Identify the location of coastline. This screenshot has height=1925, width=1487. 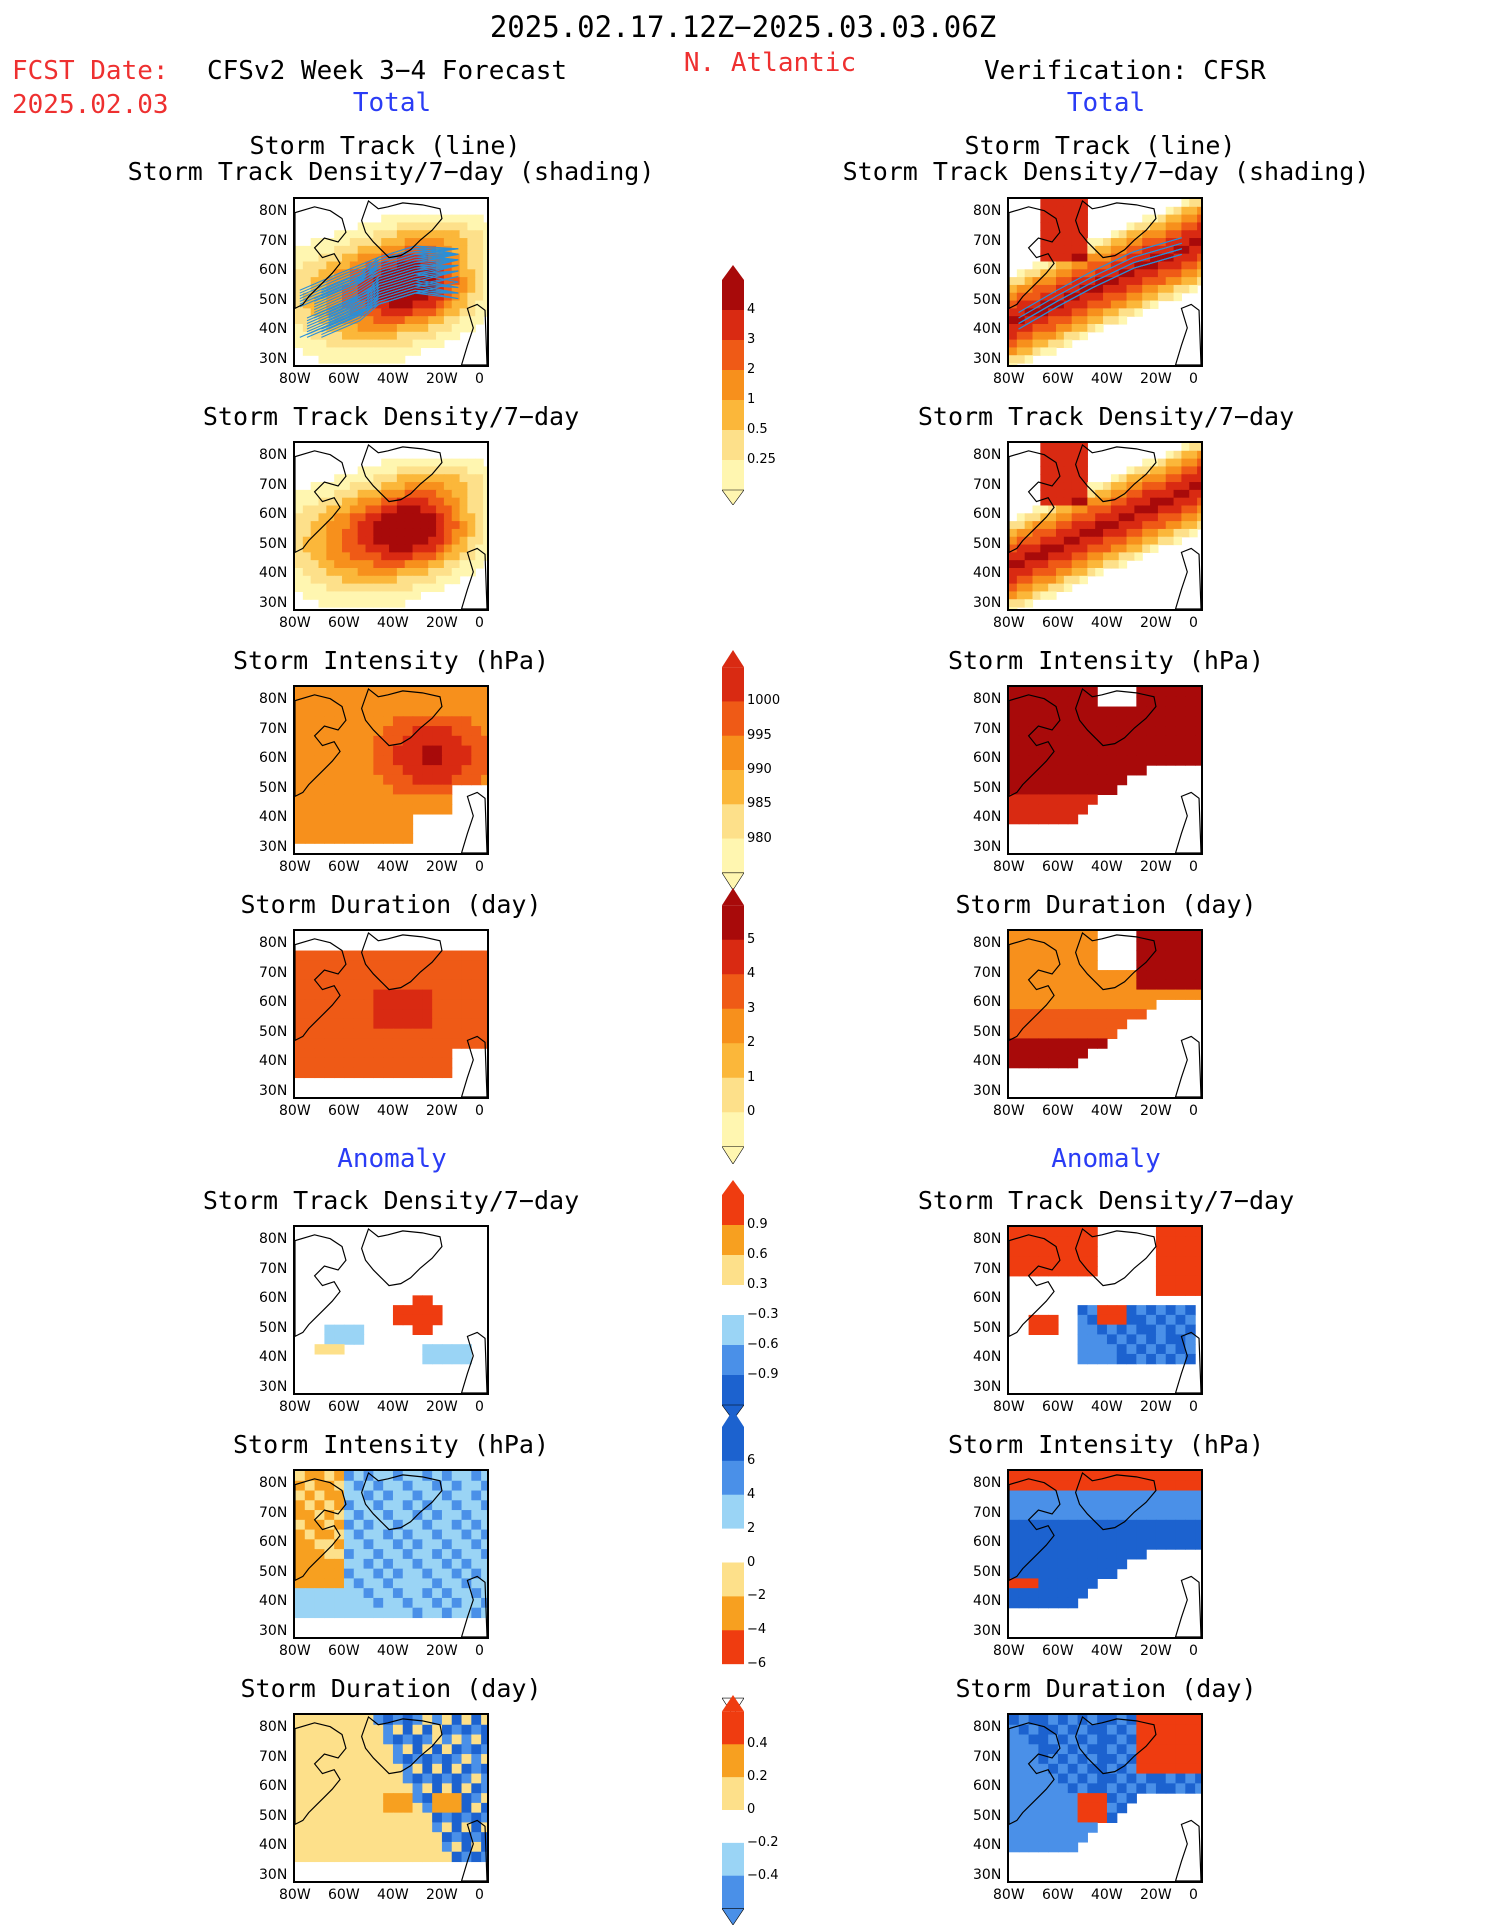
(391, 282).